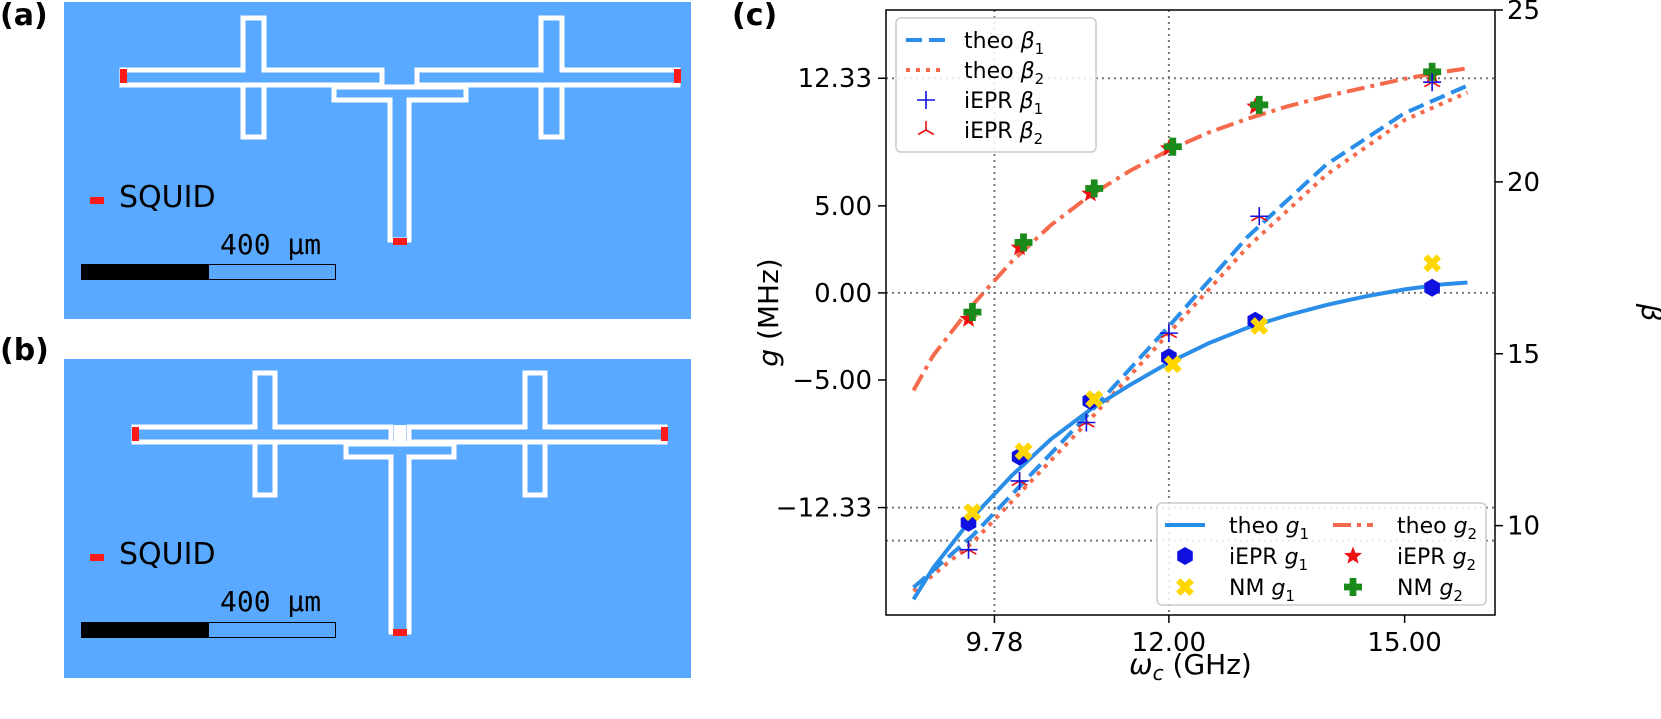 Image resolution: width=1661 pixels, height=719 pixels. Describe the element at coordinates (1004, 43) in the screenshot. I see `legend-beta-label: theo β1` at that location.